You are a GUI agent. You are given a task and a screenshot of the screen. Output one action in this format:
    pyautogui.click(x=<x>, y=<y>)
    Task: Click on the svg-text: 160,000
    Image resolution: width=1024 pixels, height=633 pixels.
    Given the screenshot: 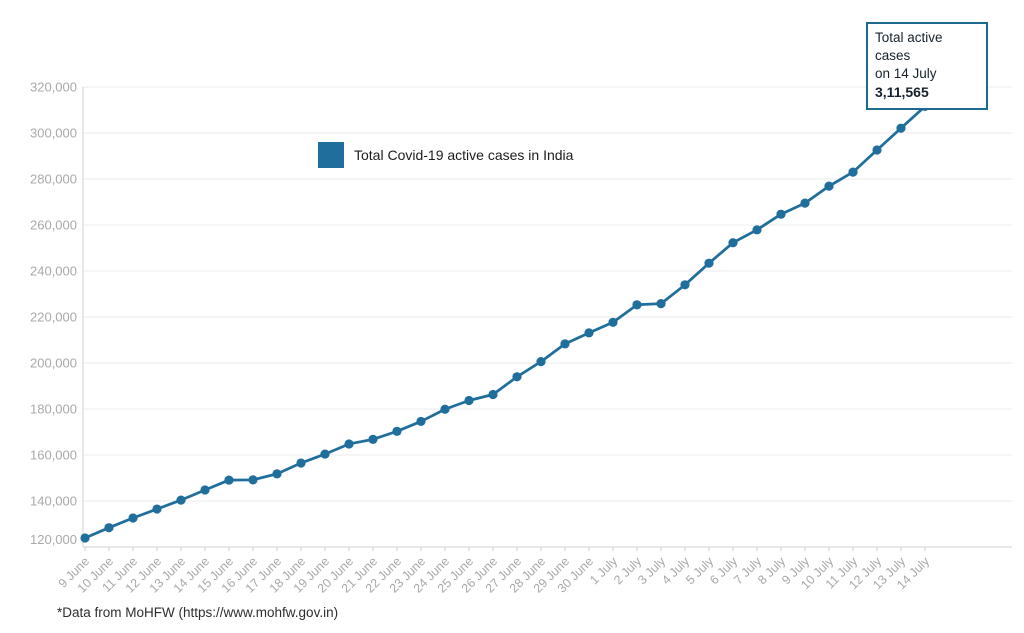 What is the action you would take?
    pyautogui.click(x=53, y=455)
    